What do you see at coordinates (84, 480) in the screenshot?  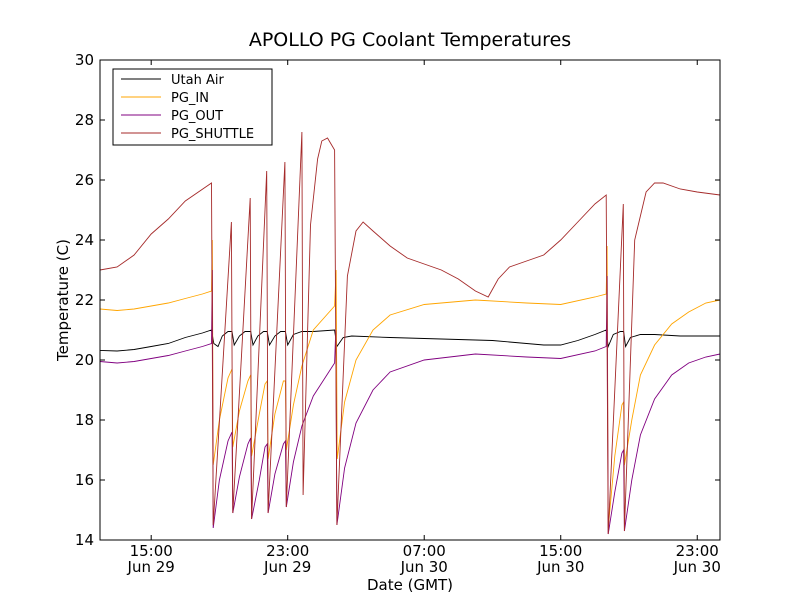 I see `y-tick-label: 16` at bounding box center [84, 480].